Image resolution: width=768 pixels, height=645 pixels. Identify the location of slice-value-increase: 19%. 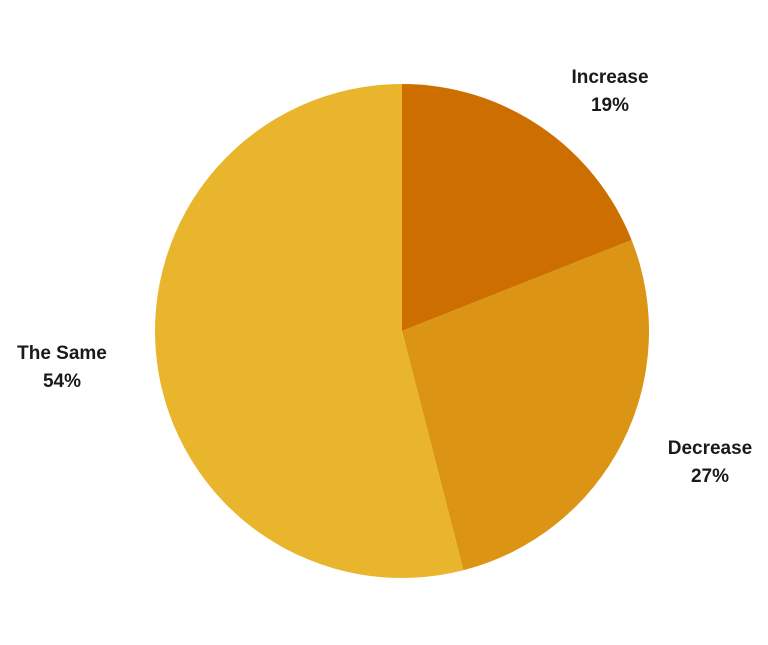
(610, 105).